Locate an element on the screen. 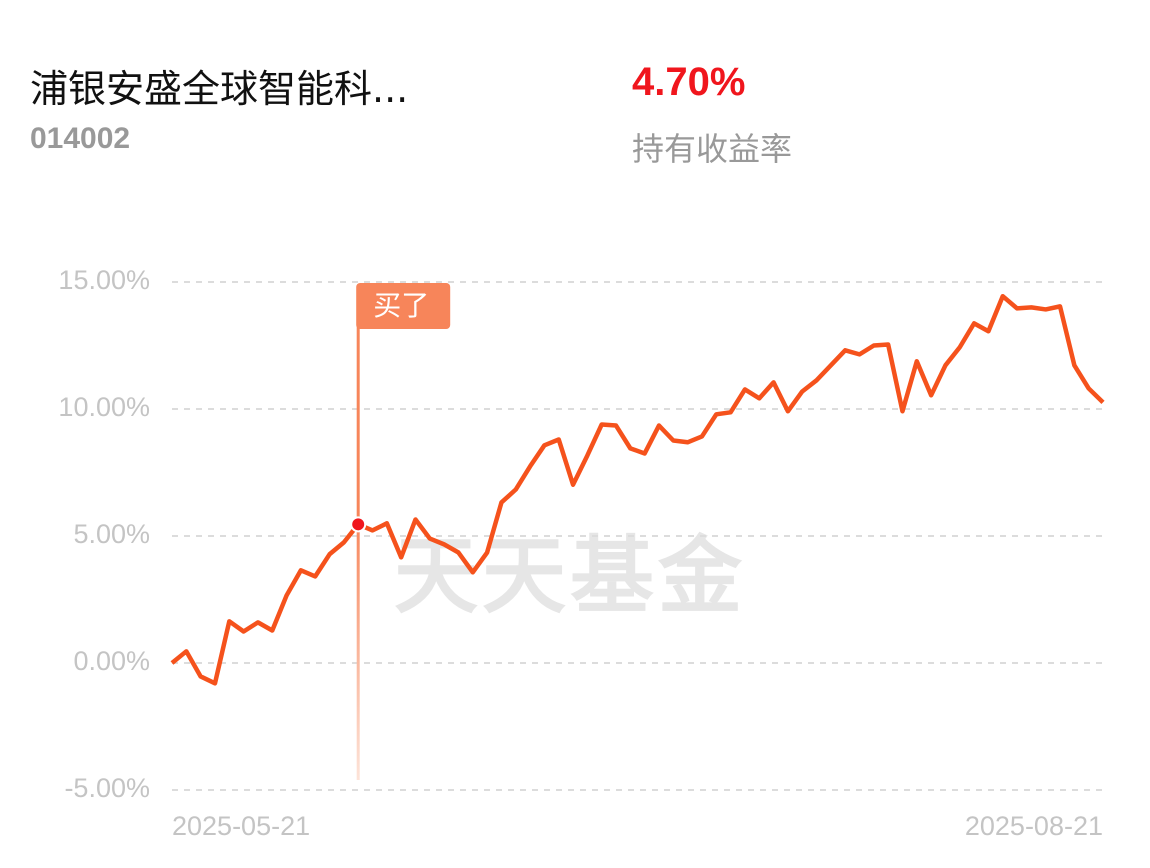 The height and width of the screenshot is (868, 1150). watermark: 天天基金 is located at coordinates (570, 576).